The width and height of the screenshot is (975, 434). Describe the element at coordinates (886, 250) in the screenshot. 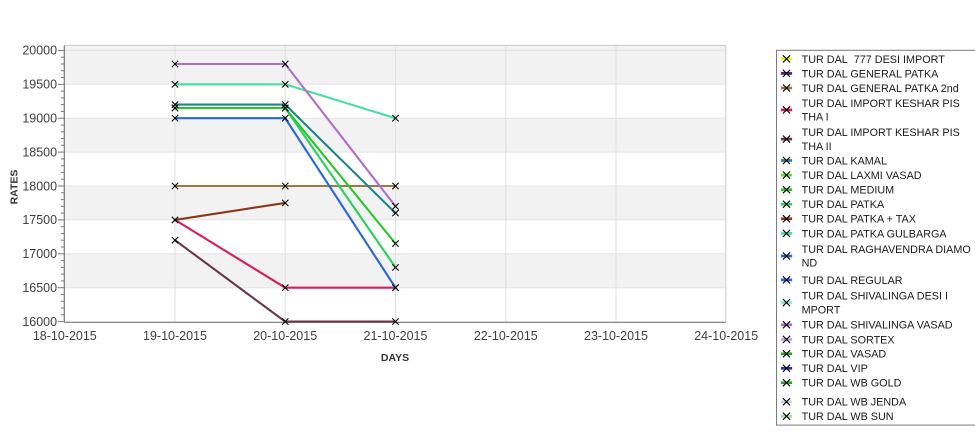

I see `svg-text: TUR DAL RAGHAVENDRA DIAMO` at that location.